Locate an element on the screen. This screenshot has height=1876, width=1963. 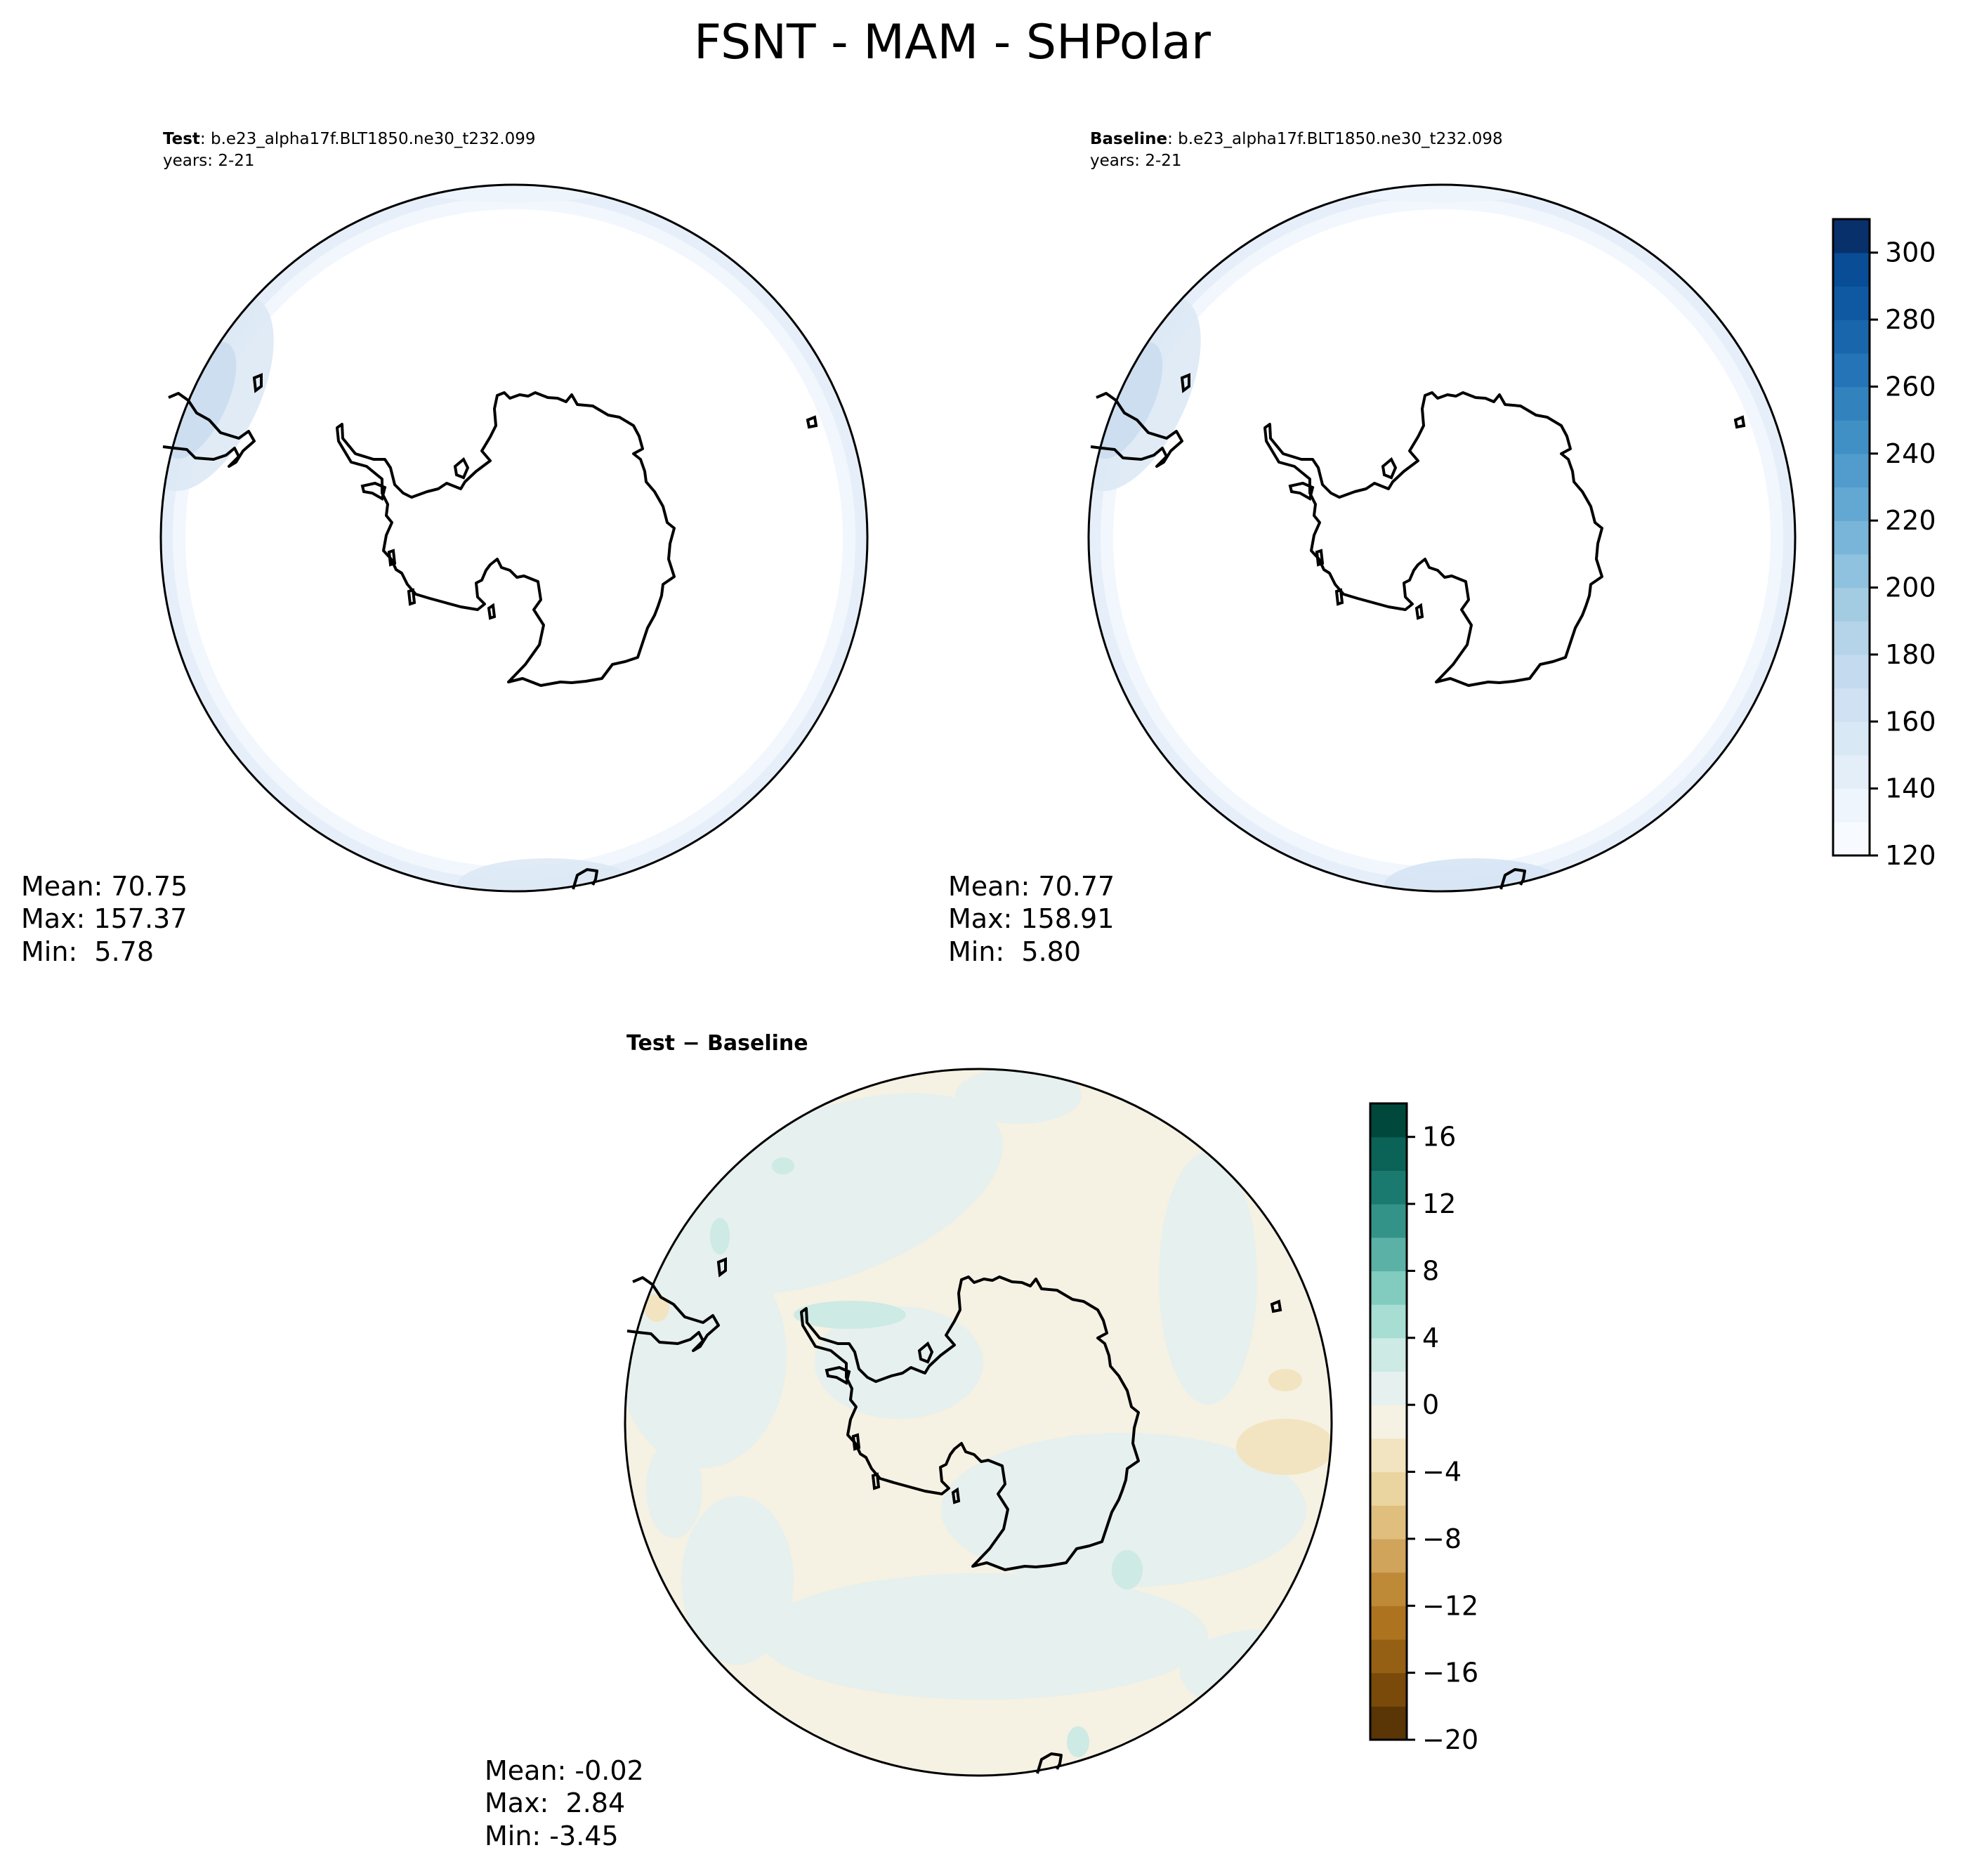
panel-difference-min: Min: -3.45 is located at coordinates (552, 1836).